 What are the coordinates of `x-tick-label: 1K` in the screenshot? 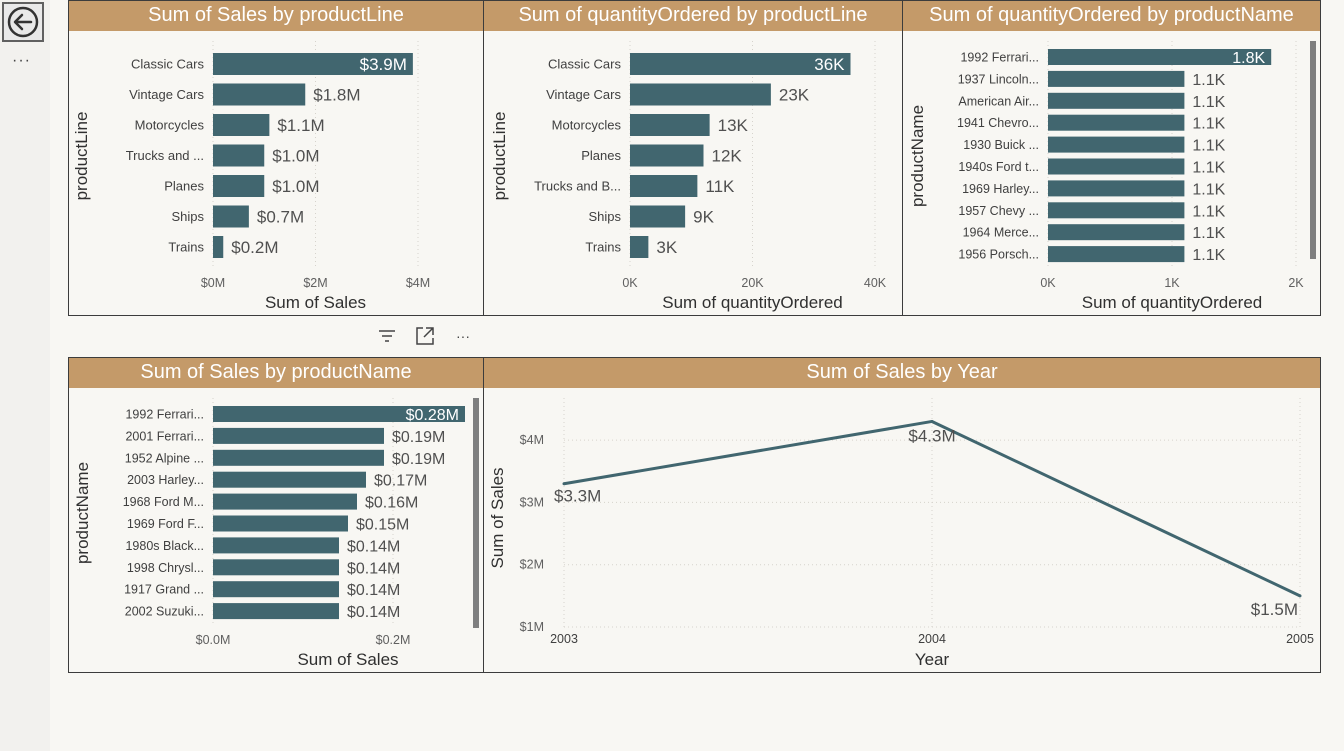 It's located at (1172, 283).